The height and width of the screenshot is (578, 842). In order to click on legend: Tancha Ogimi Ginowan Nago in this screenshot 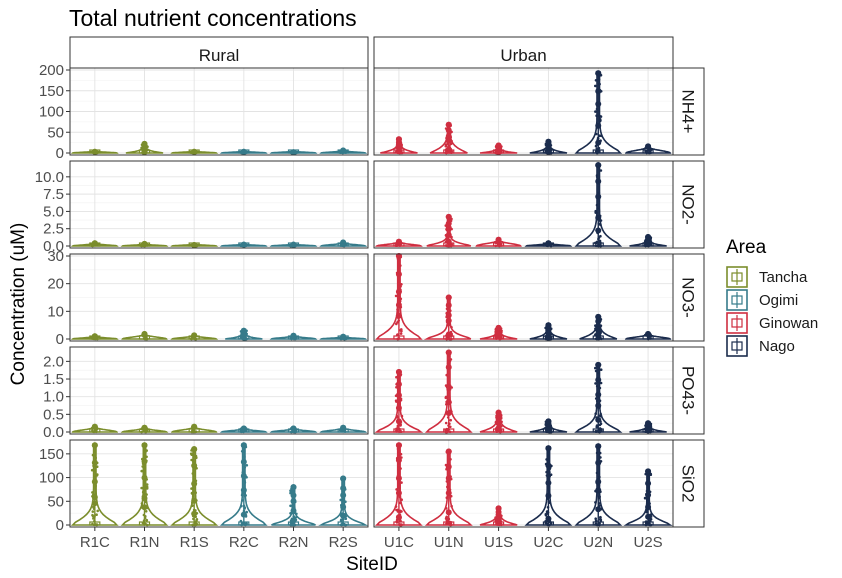, I will do `click(772, 311)`.